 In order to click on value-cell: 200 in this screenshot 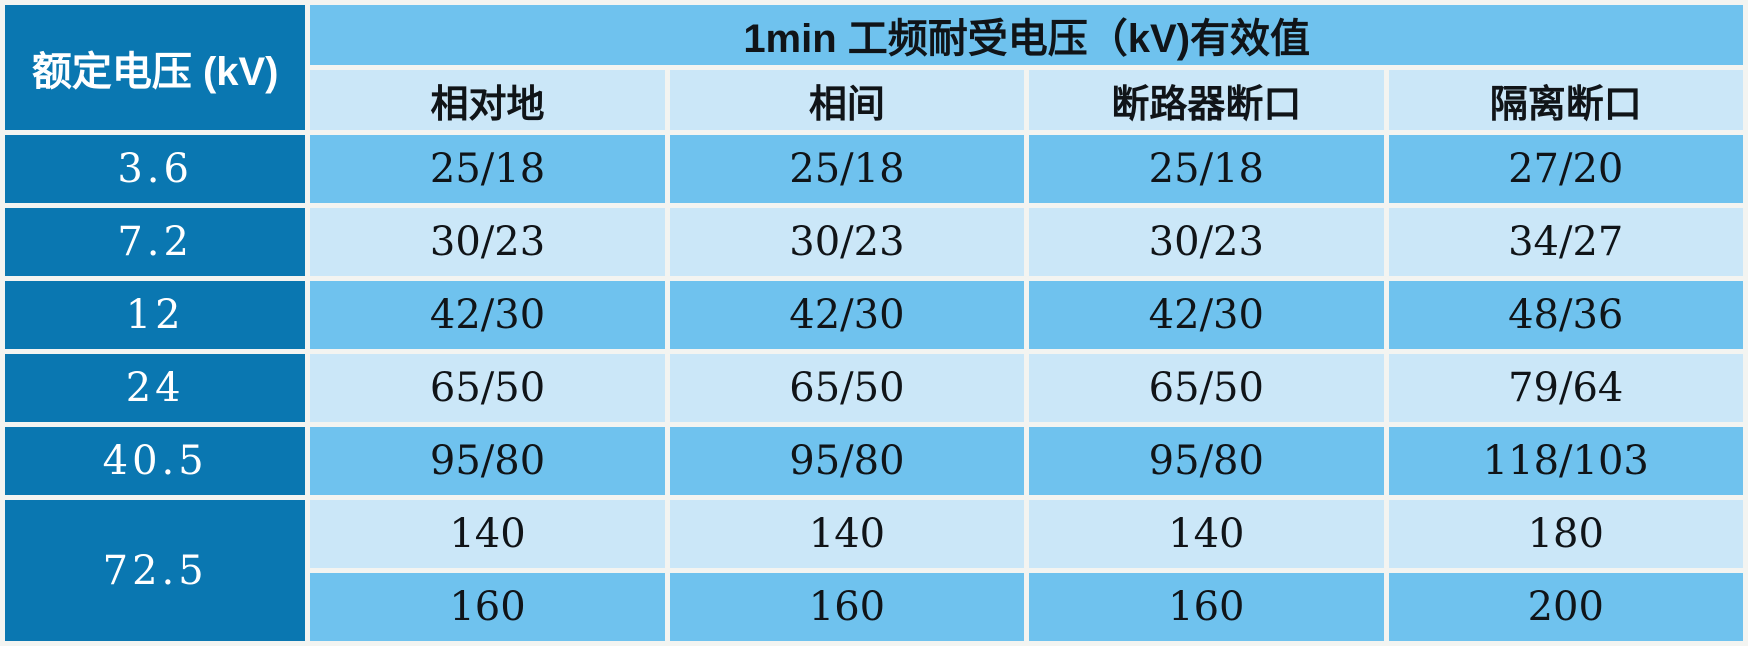, I will do `click(1565, 607)`.